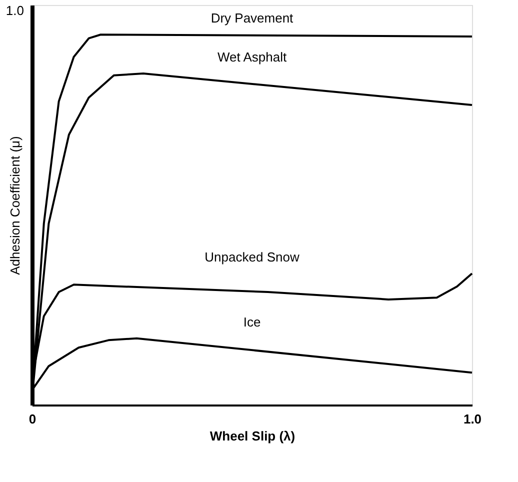 This screenshot has width=518, height=482. What do you see at coordinates (32, 419) in the screenshot?
I see `x-tick-label: 0` at bounding box center [32, 419].